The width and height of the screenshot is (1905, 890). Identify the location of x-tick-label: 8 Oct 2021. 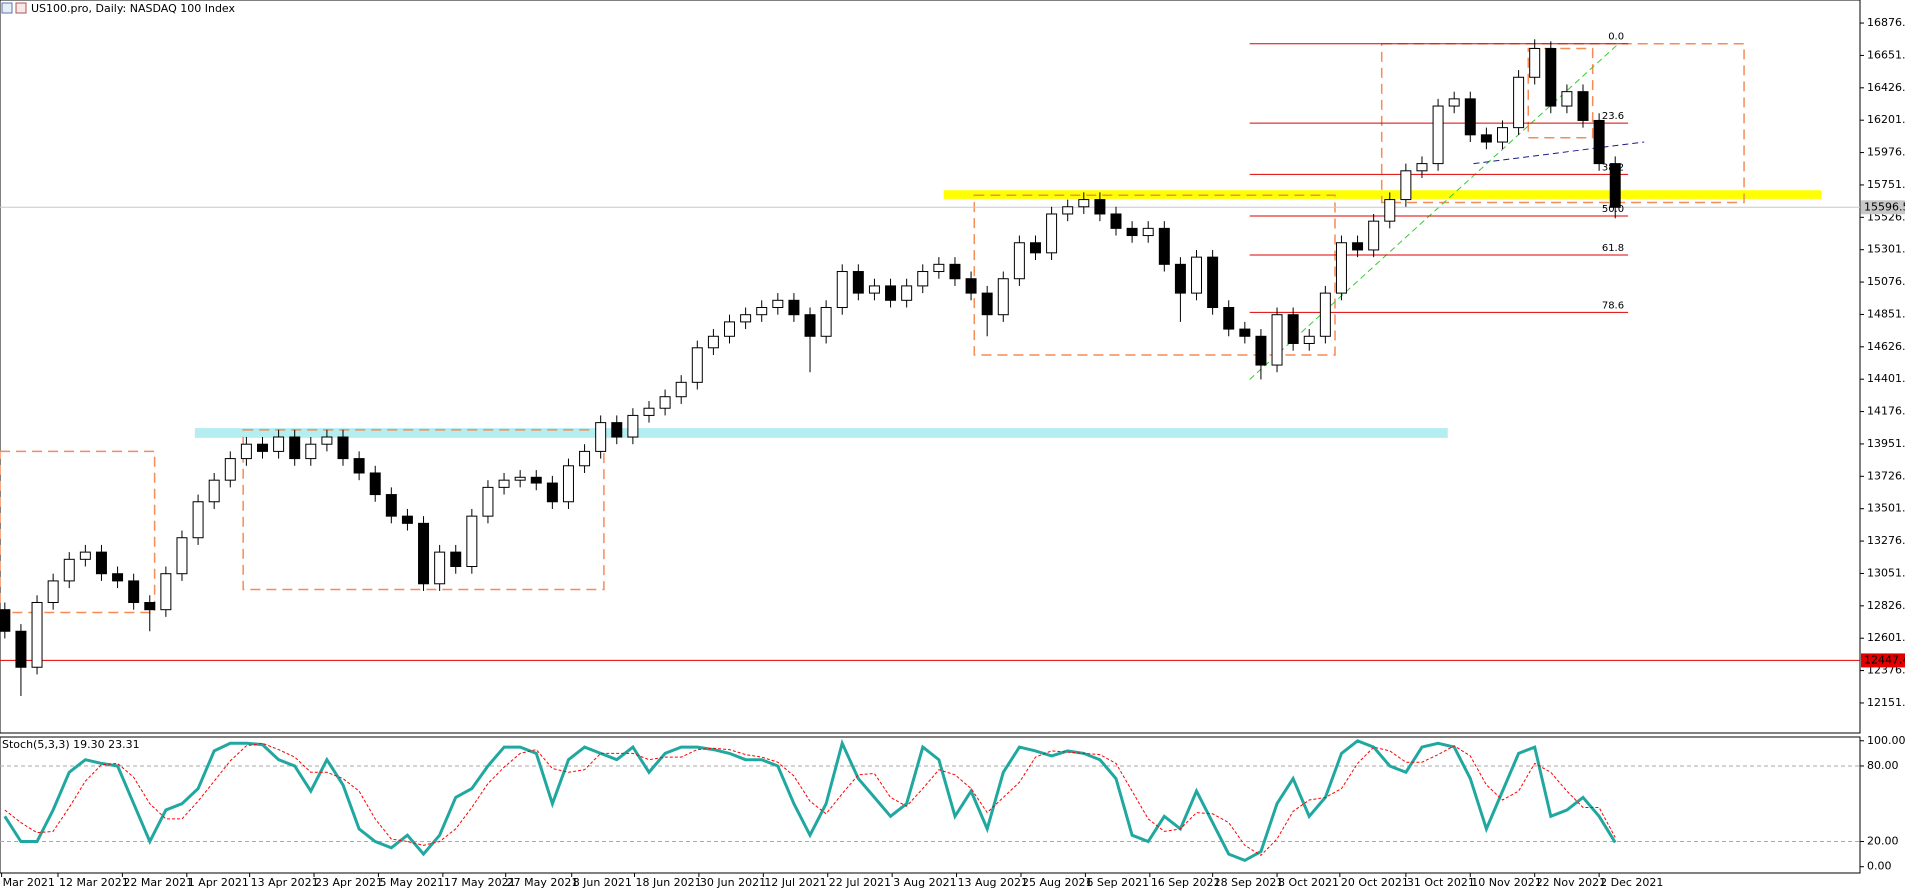
(1308, 882).